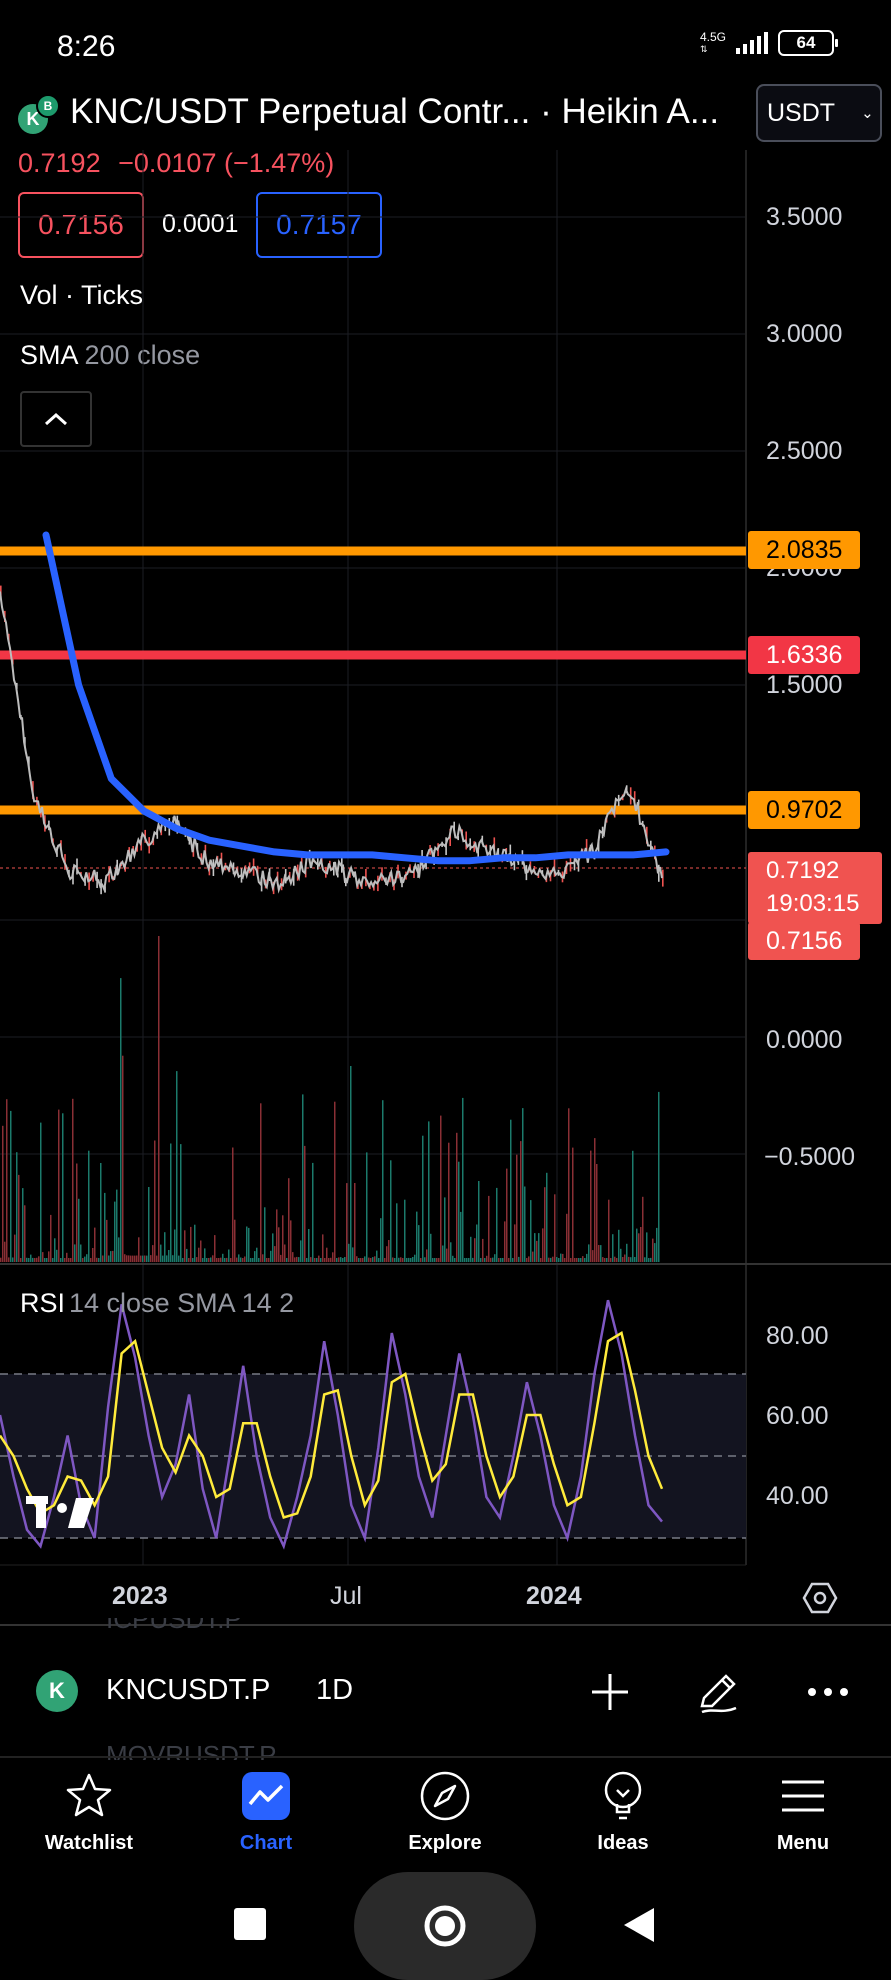 Image resolution: width=891 pixels, height=1980 pixels. What do you see at coordinates (623, 1843) in the screenshot?
I see `nav-label: Ideas` at bounding box center [623, 1843].